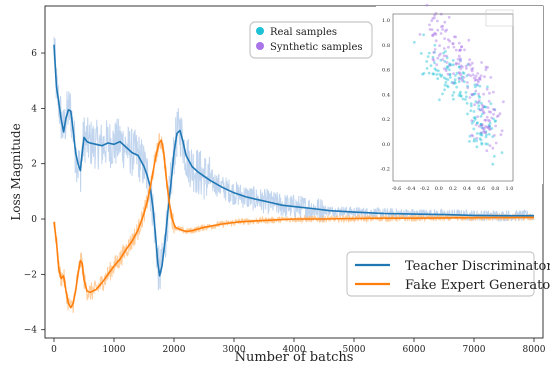 The image size is (550, 367). I want to click on scatter-legend-box, so click(311, 40).